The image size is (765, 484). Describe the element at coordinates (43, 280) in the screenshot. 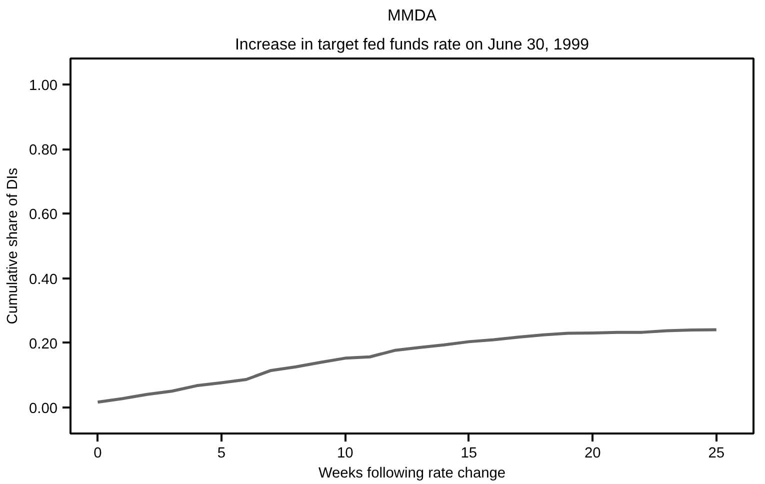

I see `y-tick-label: 0.40` at that location.